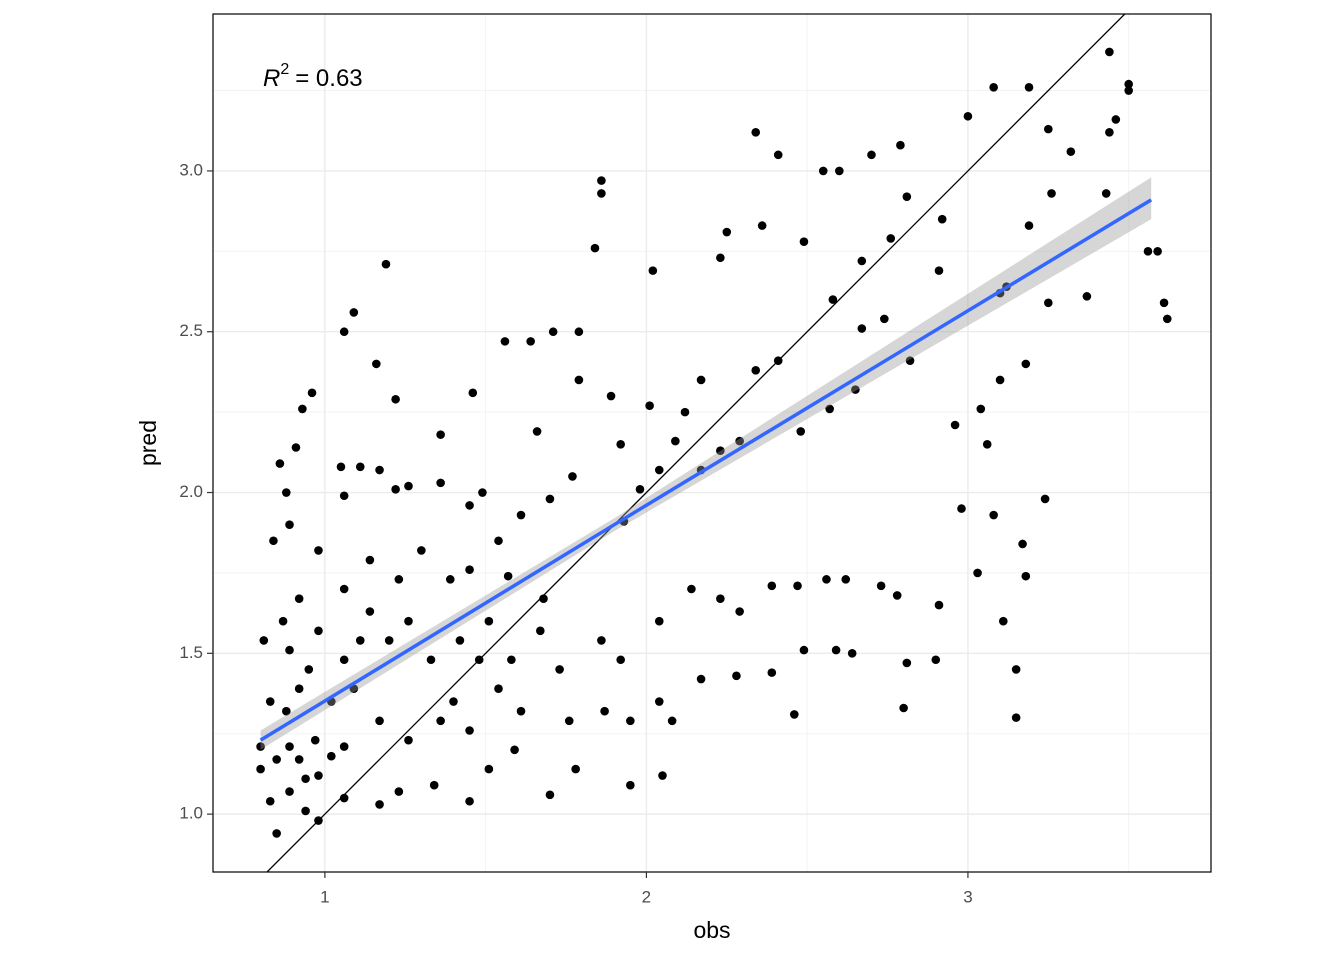 The image size is (1344, 960). I want to click on y-tick-label: 1.5, so click(191, 652).